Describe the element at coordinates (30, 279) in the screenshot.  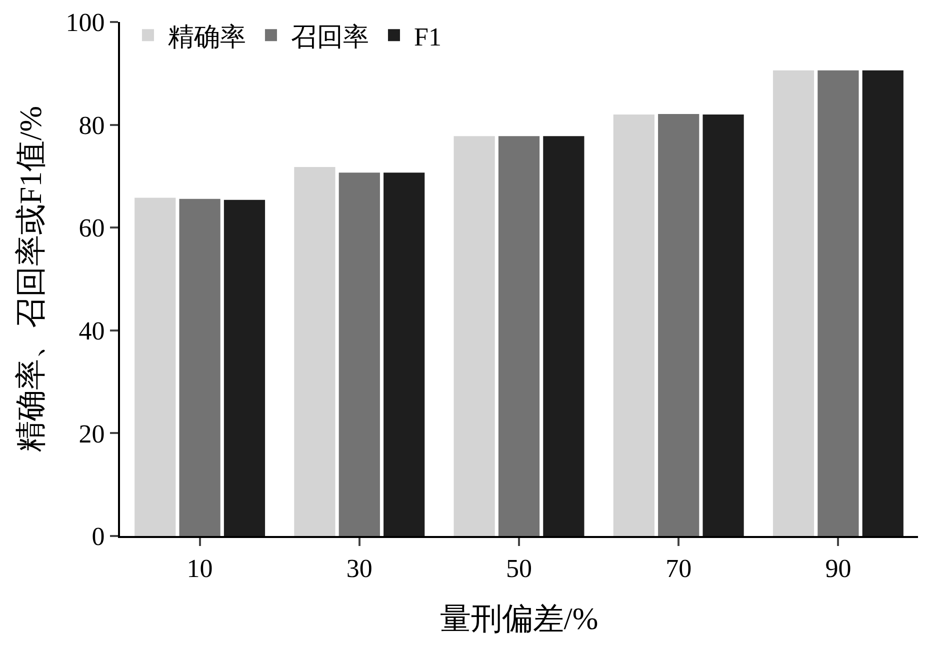
I see `y-axis-title: 精确率、召回率或F1值/%` at that location.